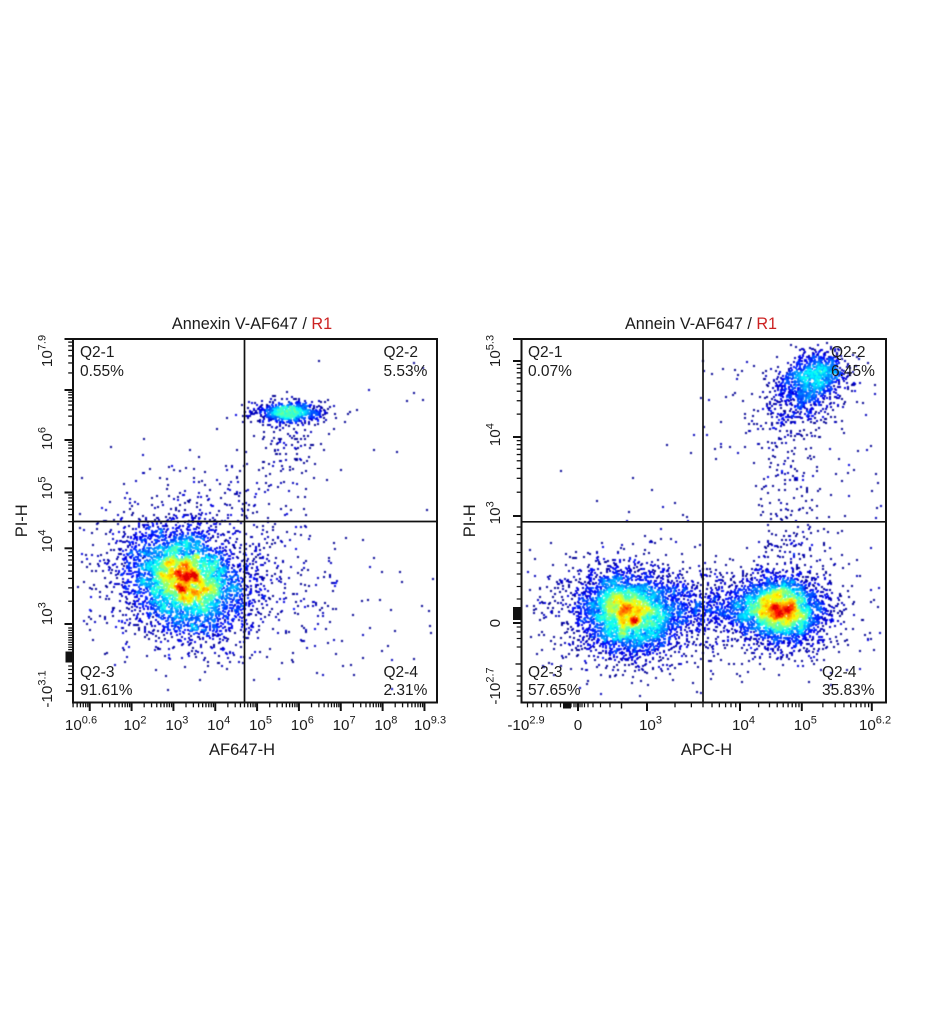  I want to click on svg-text: 6.45%, so click(853, 371).